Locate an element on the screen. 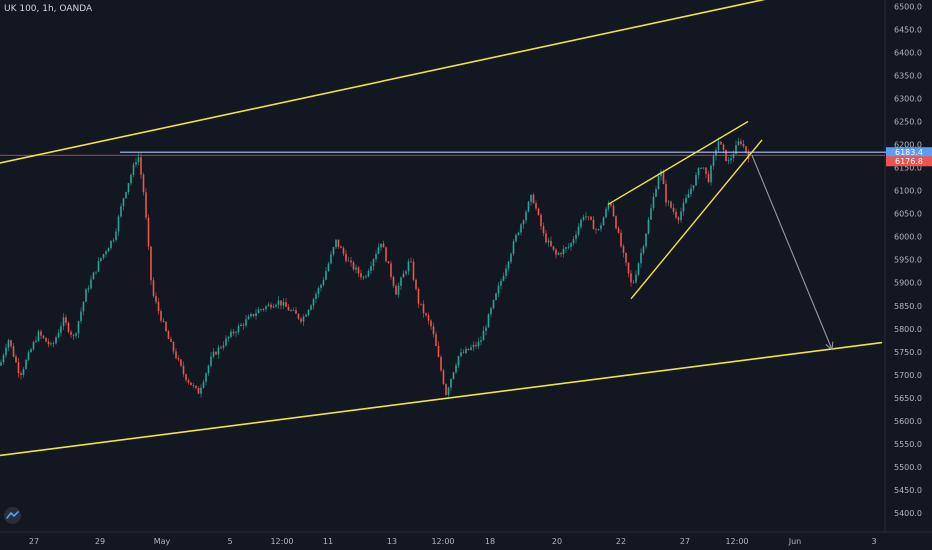 The image size is (932, 550). time-tick-label: 13 is located at coordinates (392, 541).